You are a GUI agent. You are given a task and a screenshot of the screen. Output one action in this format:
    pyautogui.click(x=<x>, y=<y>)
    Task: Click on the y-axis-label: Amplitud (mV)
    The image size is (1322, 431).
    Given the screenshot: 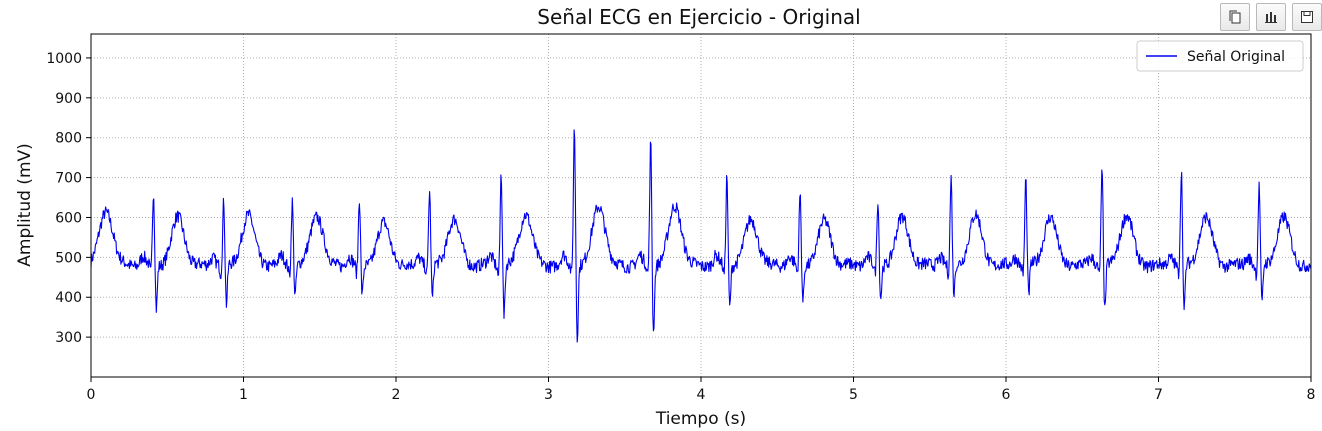 What is the action you would take?
    pyautogui.click(x=25, y=205)
    